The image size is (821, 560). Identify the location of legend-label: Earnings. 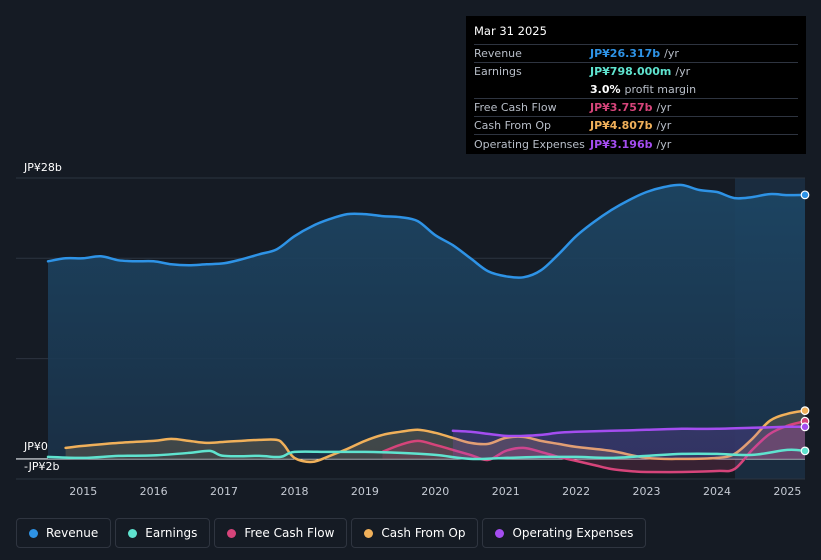
(171, 533).